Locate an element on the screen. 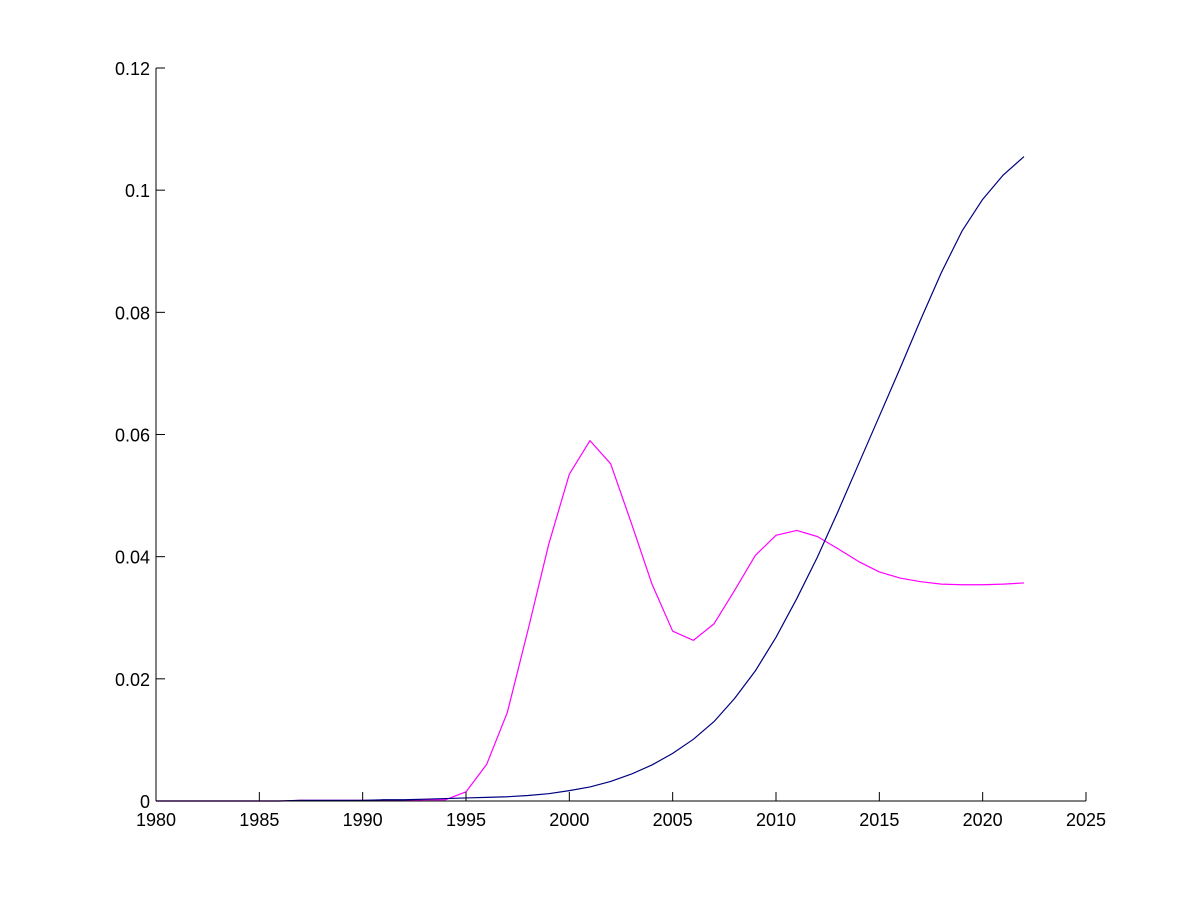 This screenshot has height=900, width=1200. x-tick-label: 1980 is located at coordinates (156, 820).